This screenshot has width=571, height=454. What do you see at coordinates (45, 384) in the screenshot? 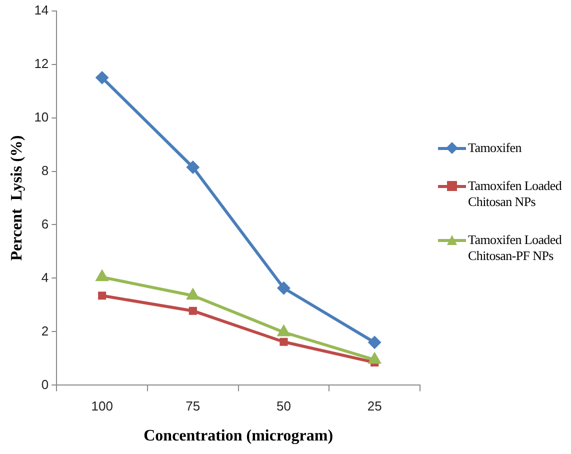
I see `y-tick-label: 0` at bounding box center [45, 384].